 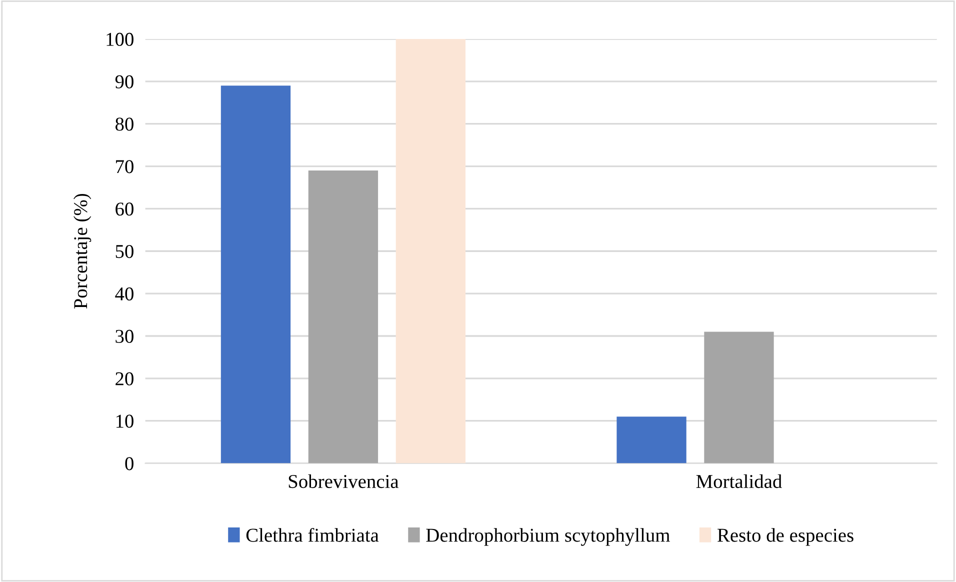 What do you see at coordinates (125, 209) in the screenshot?
I see `y-tick-label: 60` at bounding box center [125, 209].